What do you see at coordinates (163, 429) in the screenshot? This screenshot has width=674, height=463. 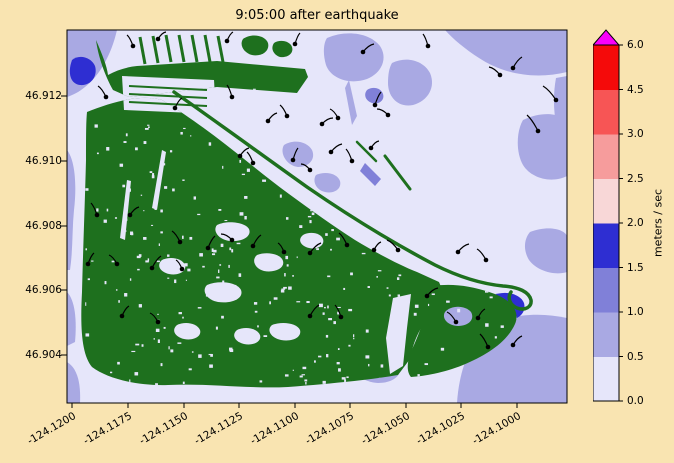 I see `x-tick-label: -124.1150` at bounding box center [163, 429].